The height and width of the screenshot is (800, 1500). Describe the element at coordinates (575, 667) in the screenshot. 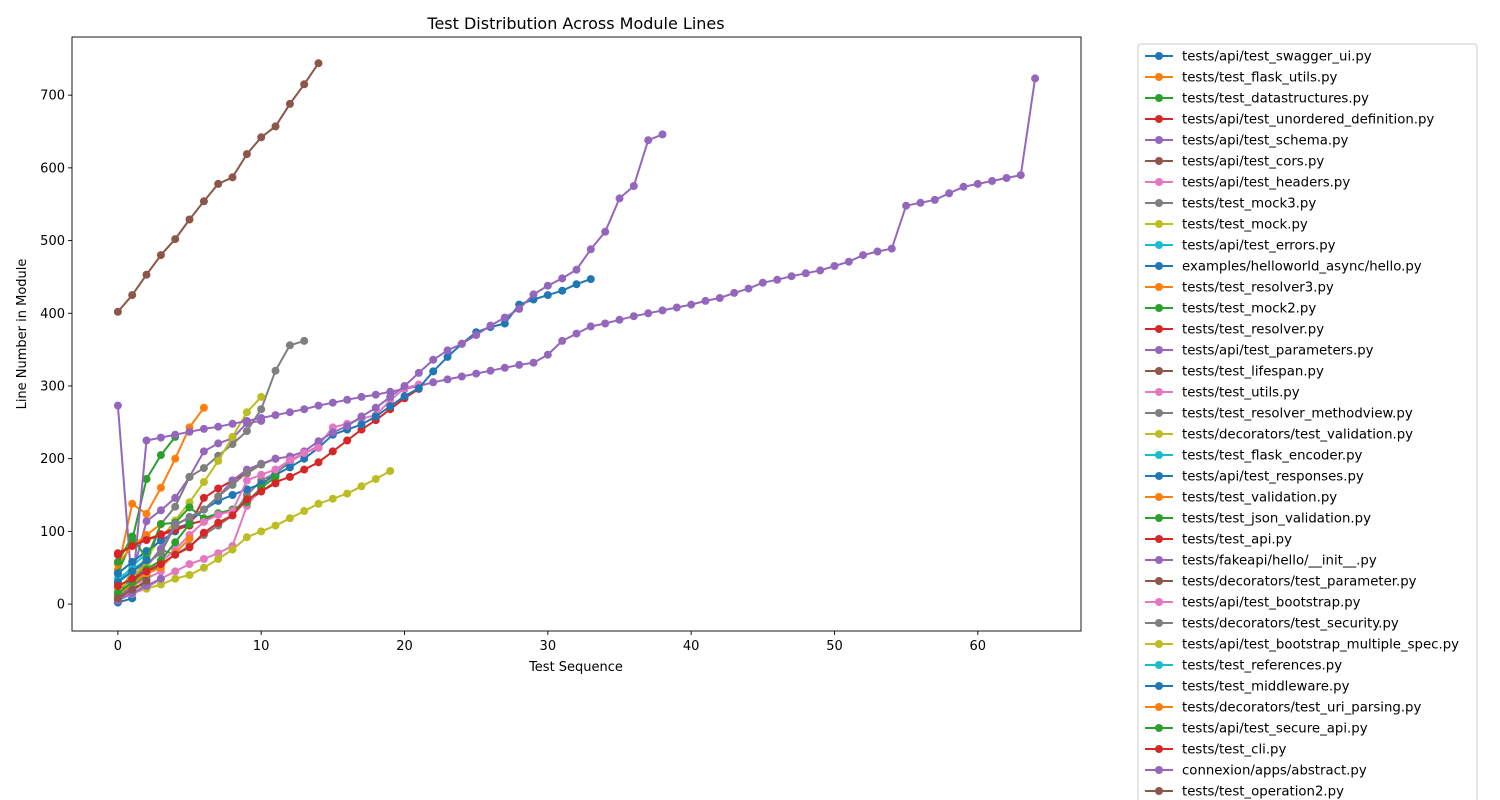

I see `x-axis-label: Test Sequence` at that location.